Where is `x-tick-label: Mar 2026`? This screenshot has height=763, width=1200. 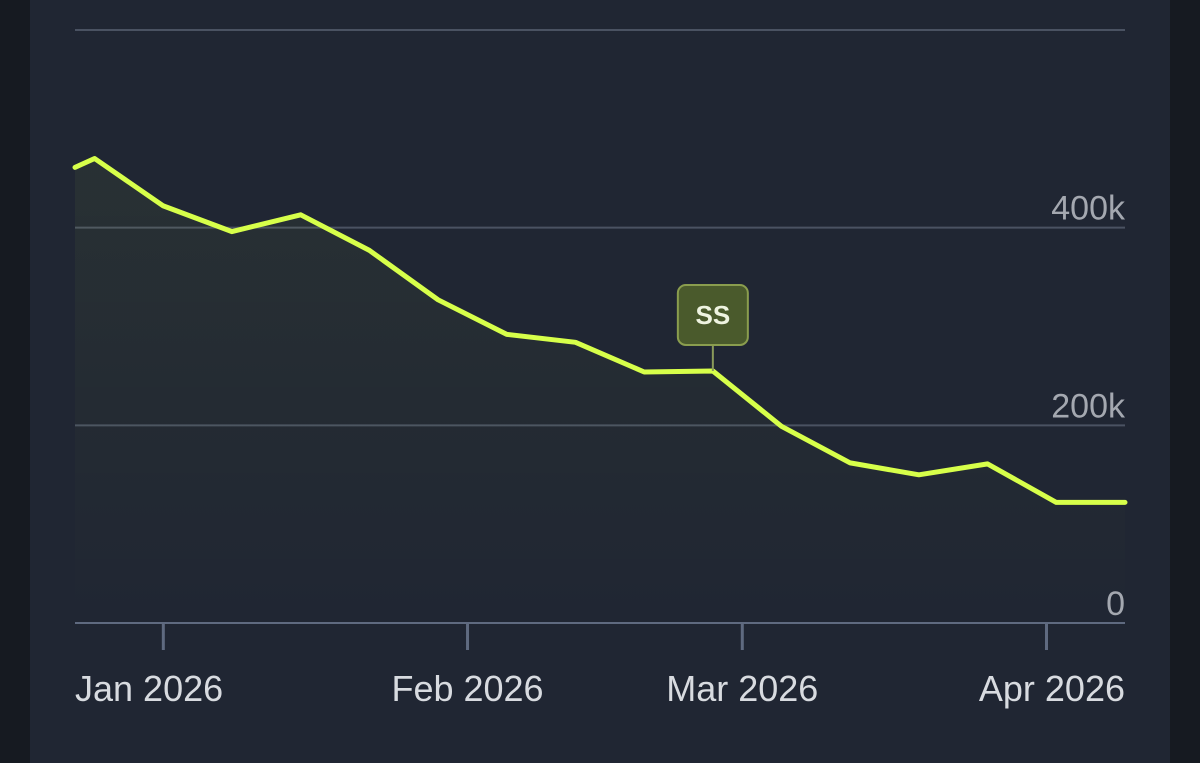 x-tick-label: Mar 2026 is located at coordinates (742, 688).